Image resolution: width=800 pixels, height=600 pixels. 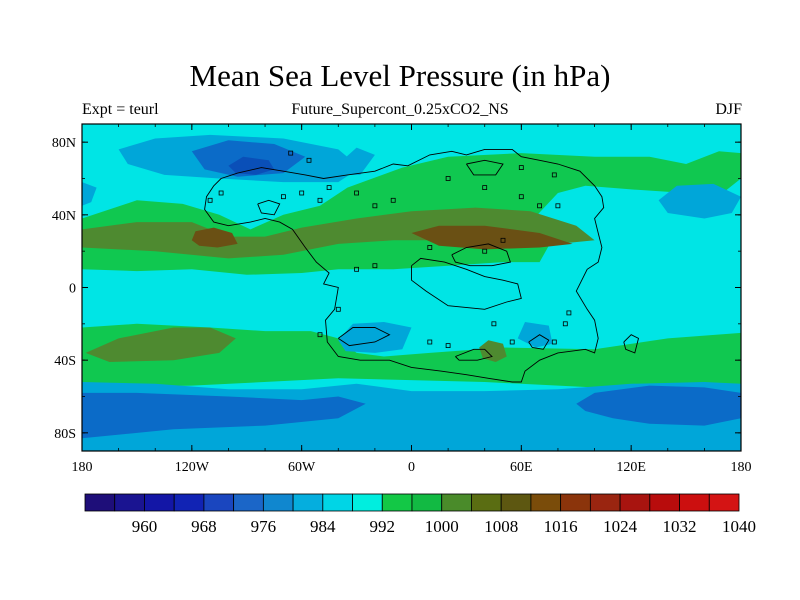 I want to click on contour-region-subtropical-high-south, so click(x=411, y=356).